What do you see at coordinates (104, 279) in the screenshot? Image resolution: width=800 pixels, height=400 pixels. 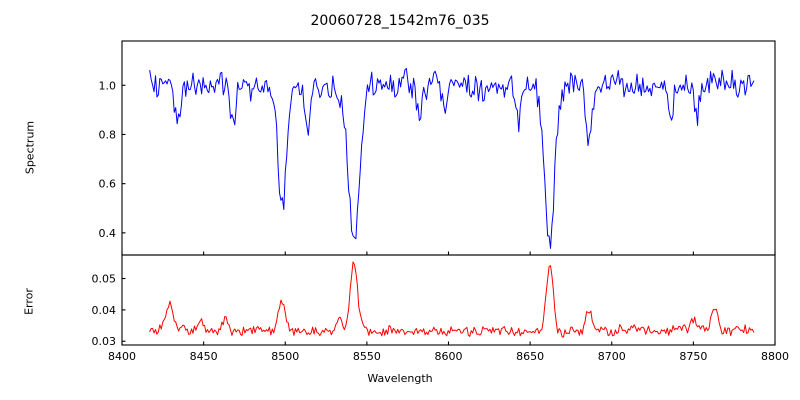 I see `y-tick-label: 0.05` at bounding box center [104, 279].